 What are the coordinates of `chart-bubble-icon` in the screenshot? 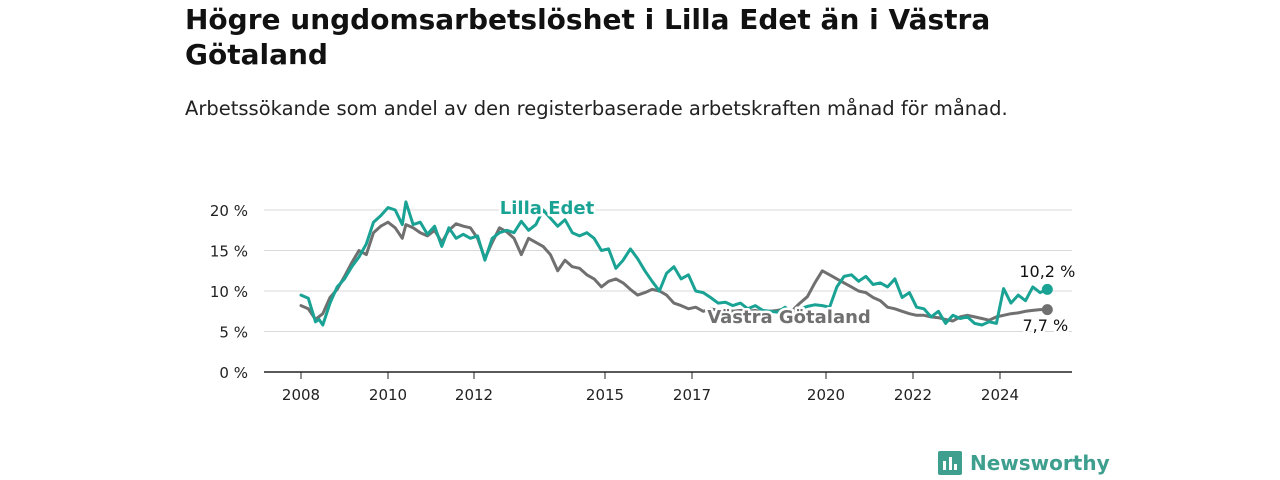 It's located at (950, 463).